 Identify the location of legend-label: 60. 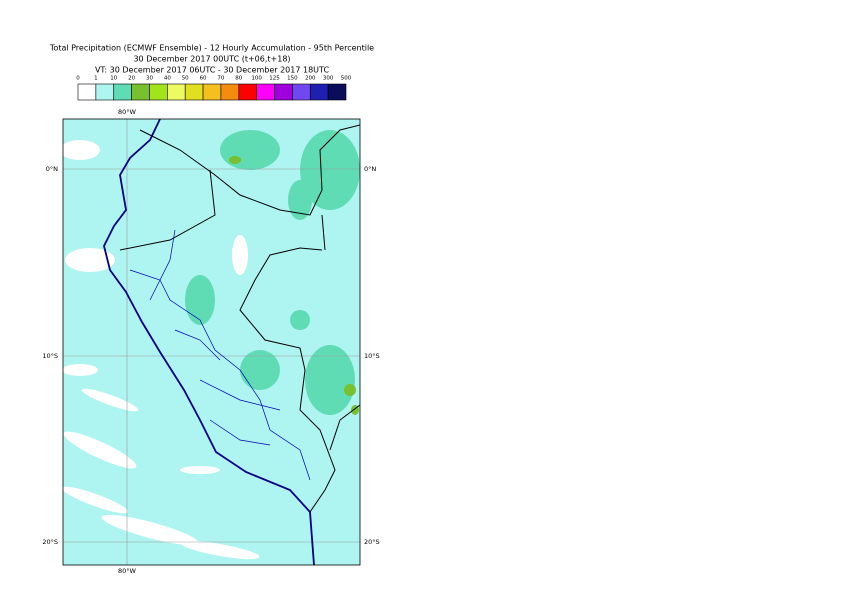
(203, 79).